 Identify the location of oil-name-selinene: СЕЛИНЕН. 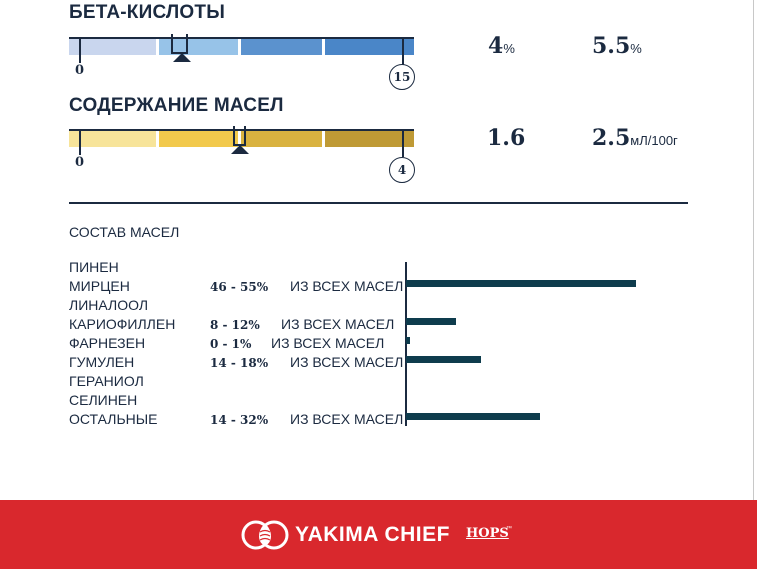
(103, 400).